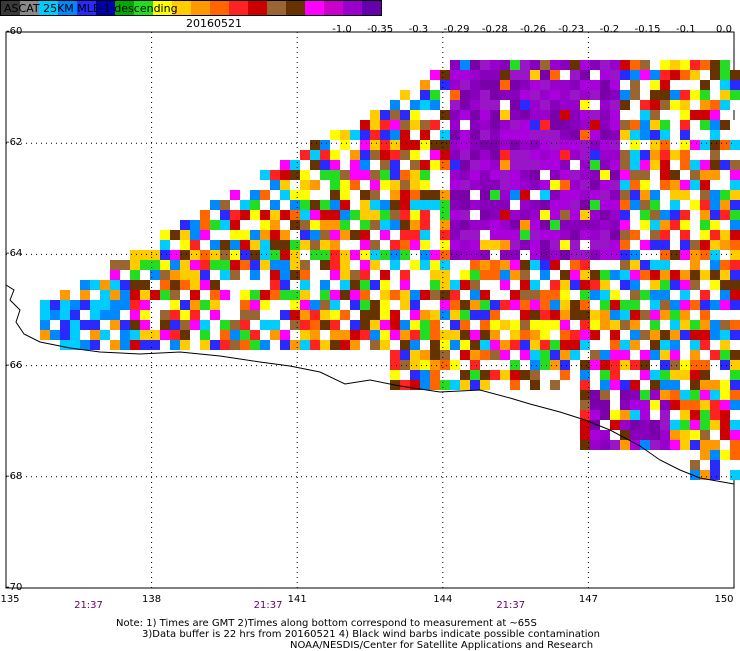 Image resolution: width=740 pixels, height=651 pixels. I want to click on color-scale-bar, so click(191, 8).